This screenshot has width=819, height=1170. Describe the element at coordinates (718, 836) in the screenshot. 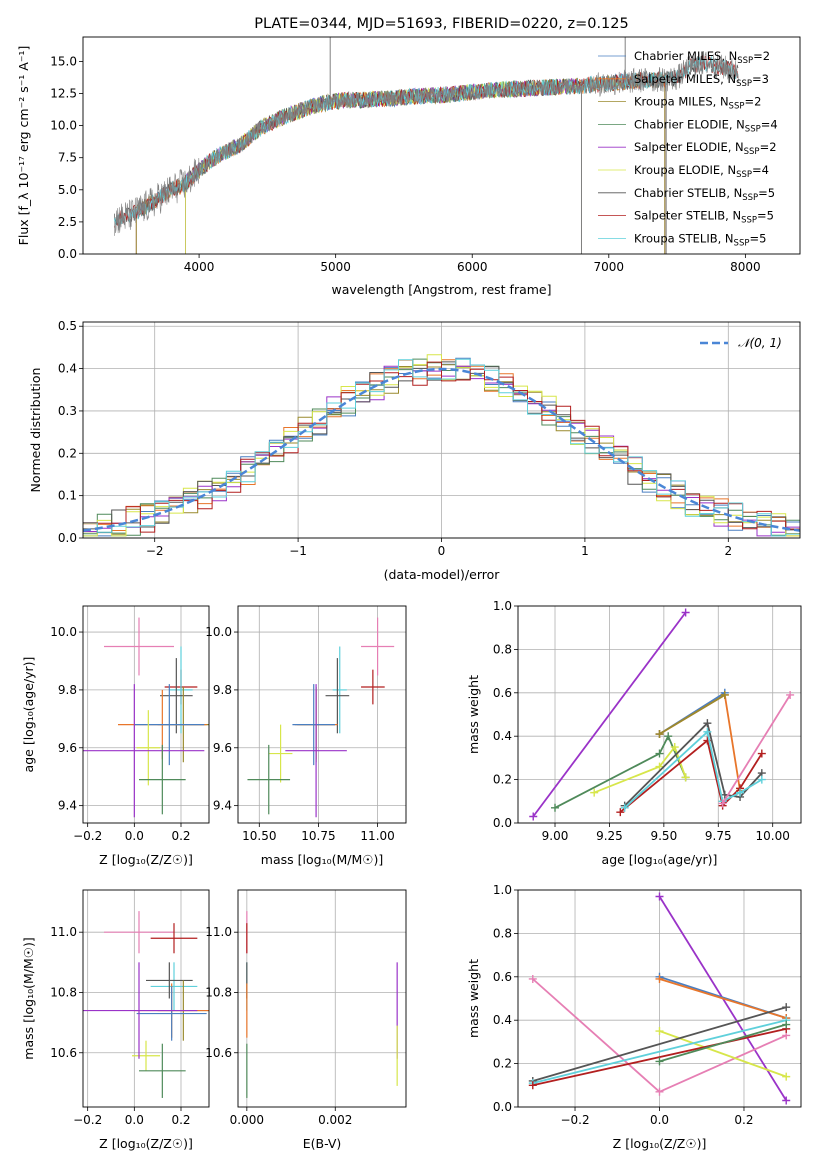

I see `x-tick-label: 9.75` at that location.